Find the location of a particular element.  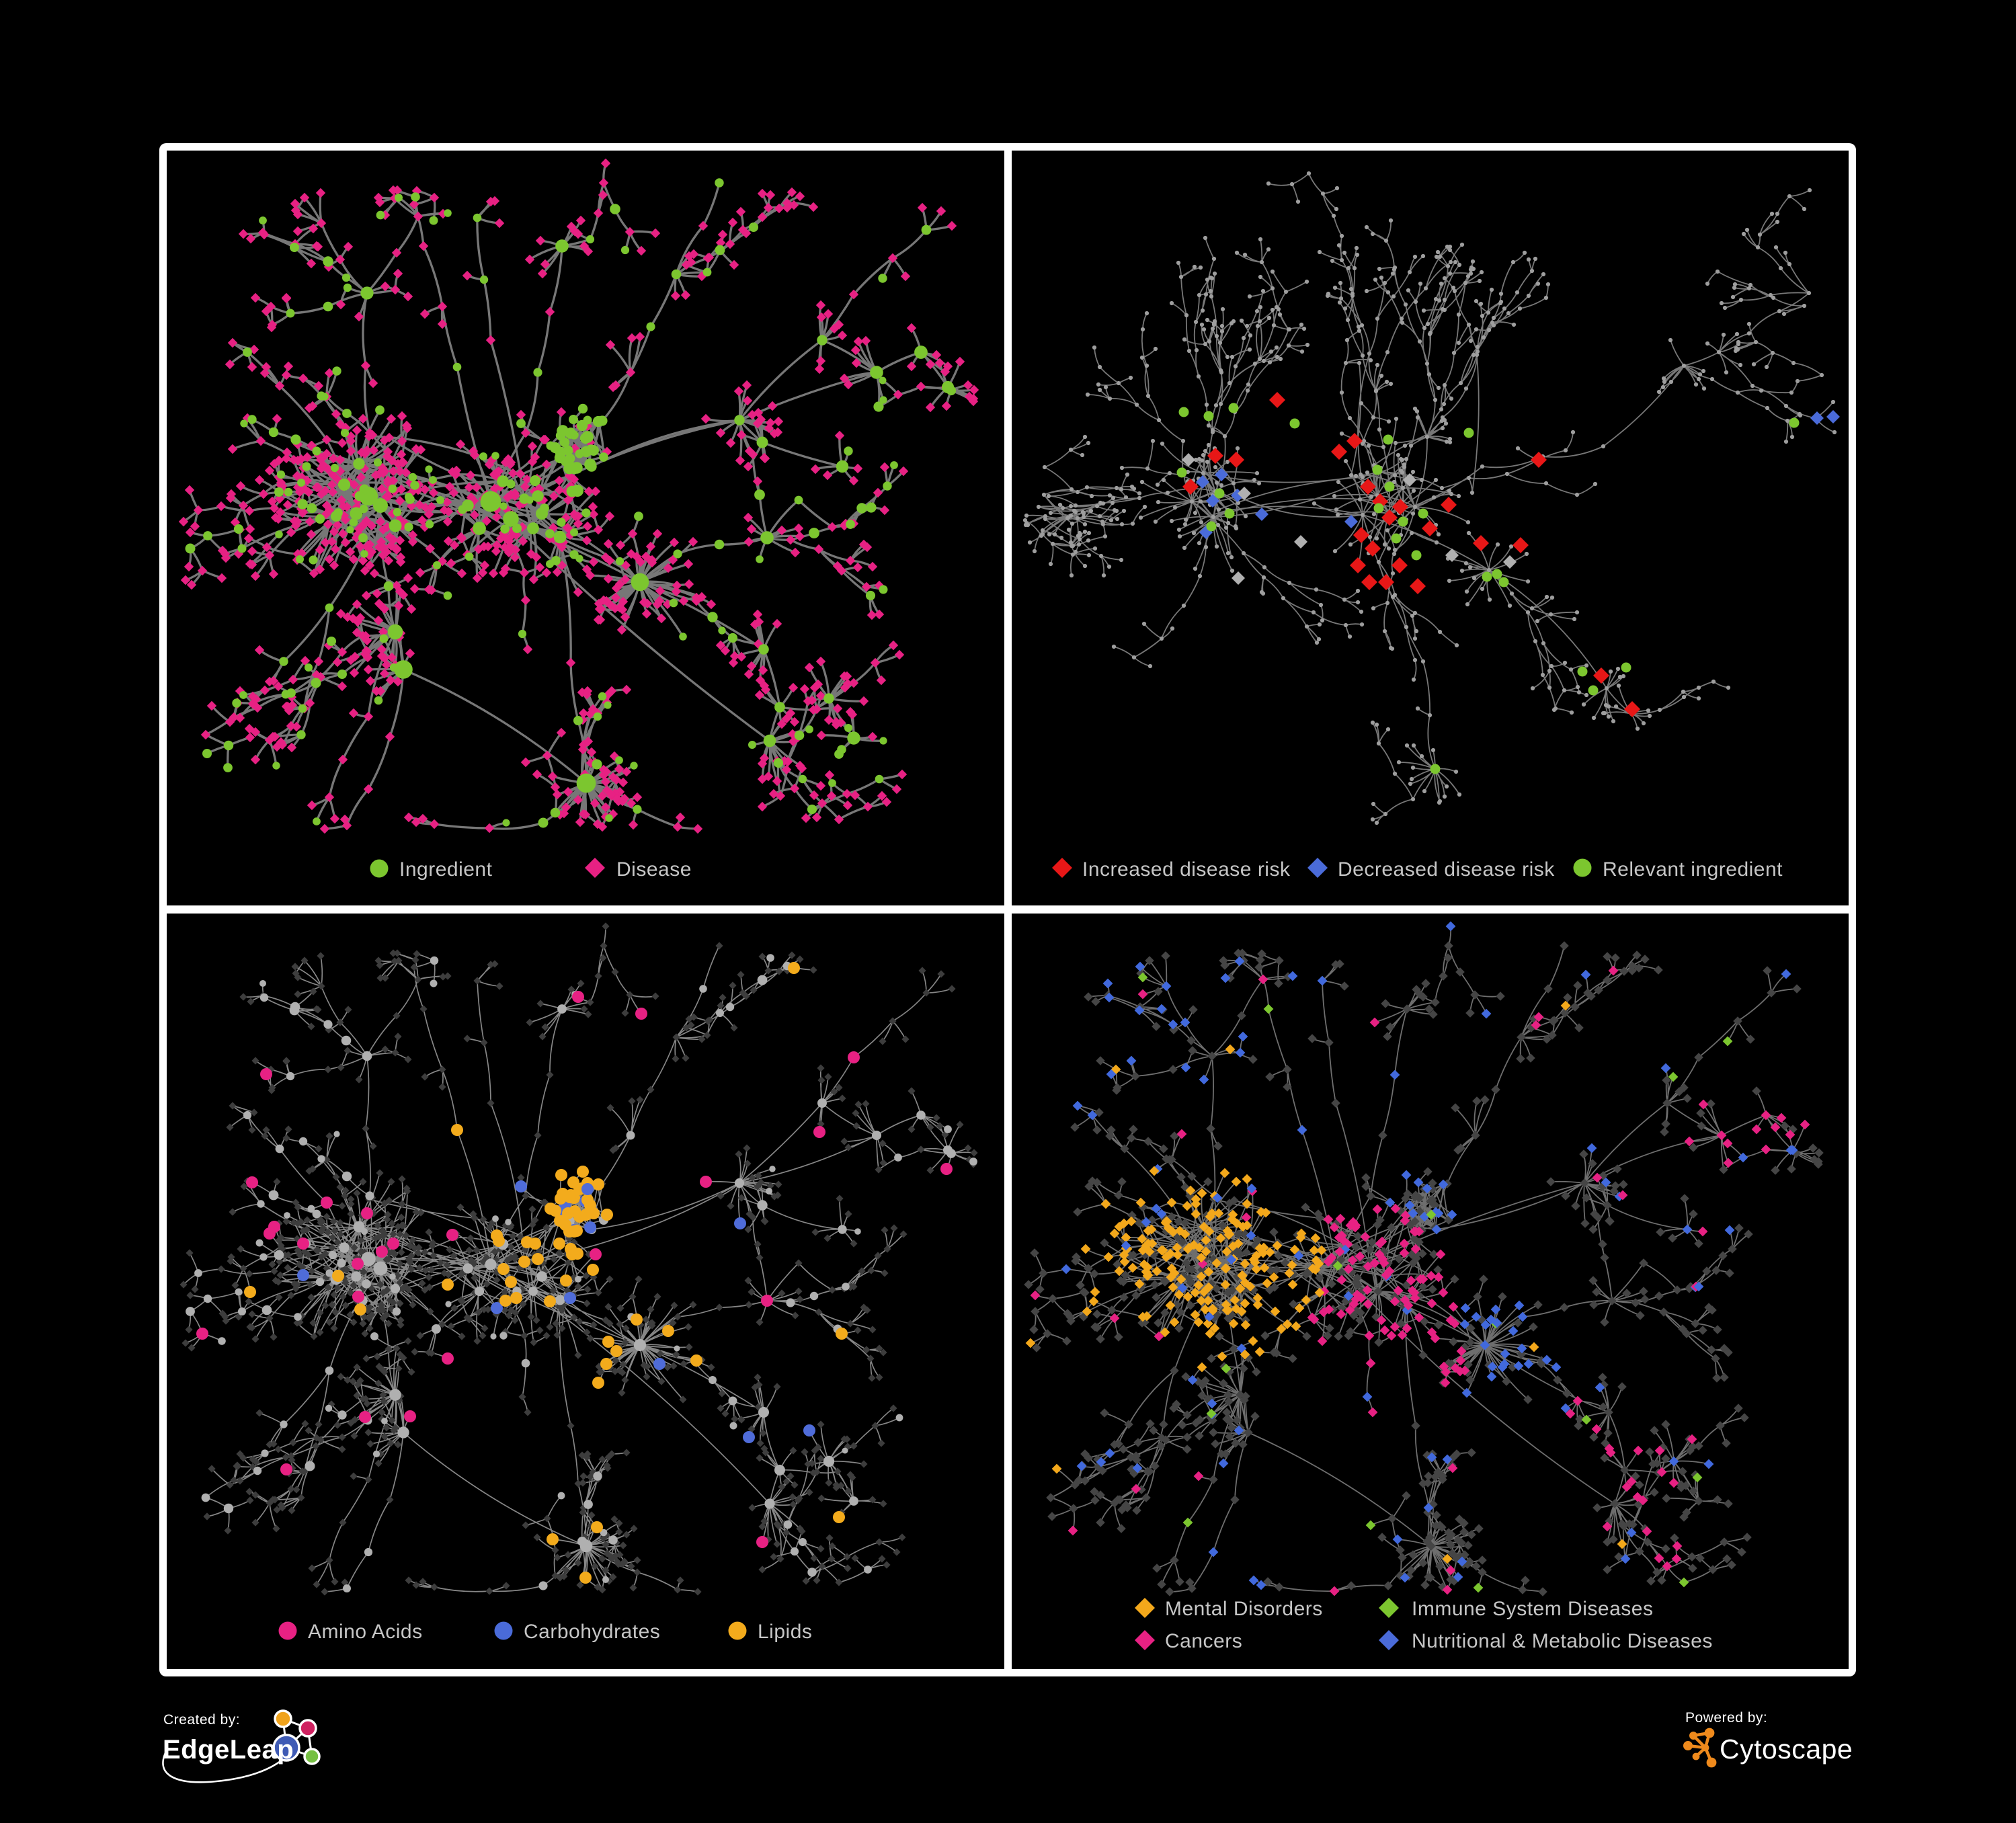

svg-text: Cytoscape is located at coordinates (1786, 1749).